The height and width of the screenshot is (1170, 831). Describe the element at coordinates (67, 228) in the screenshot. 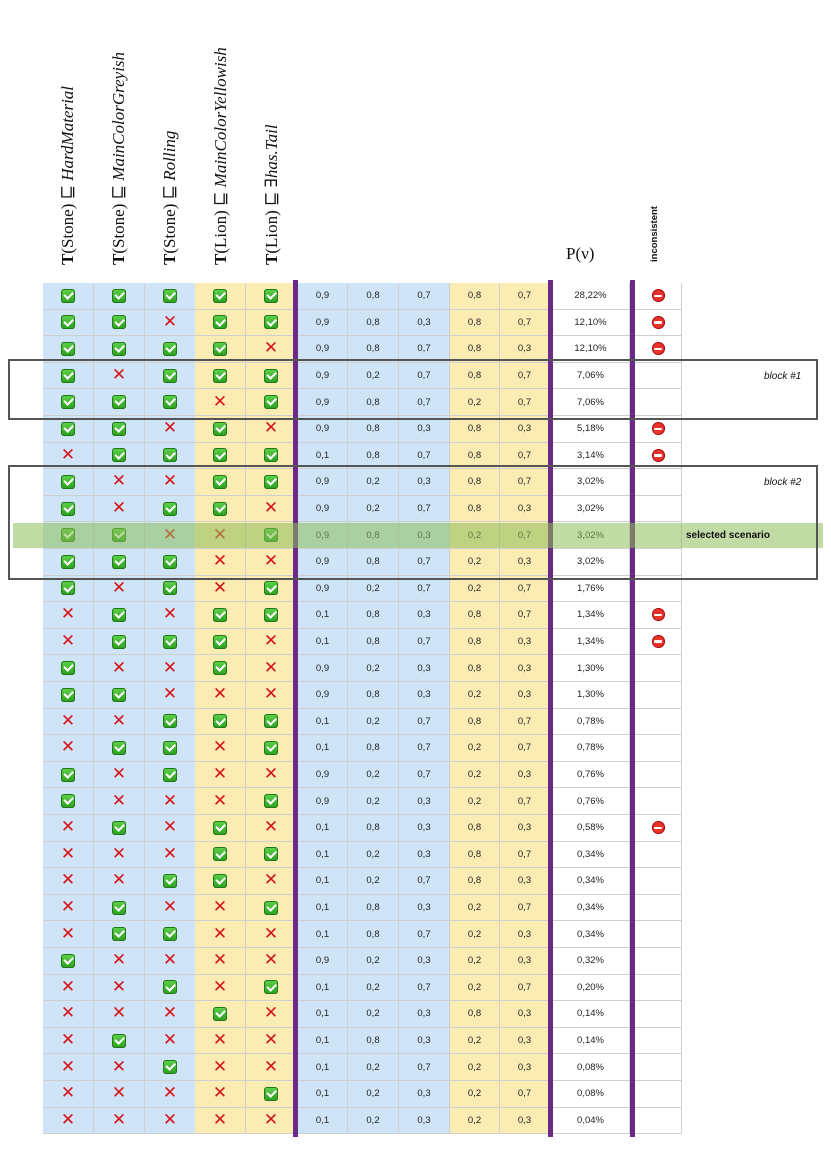

I see `header-argument: (Stone)` at that location.